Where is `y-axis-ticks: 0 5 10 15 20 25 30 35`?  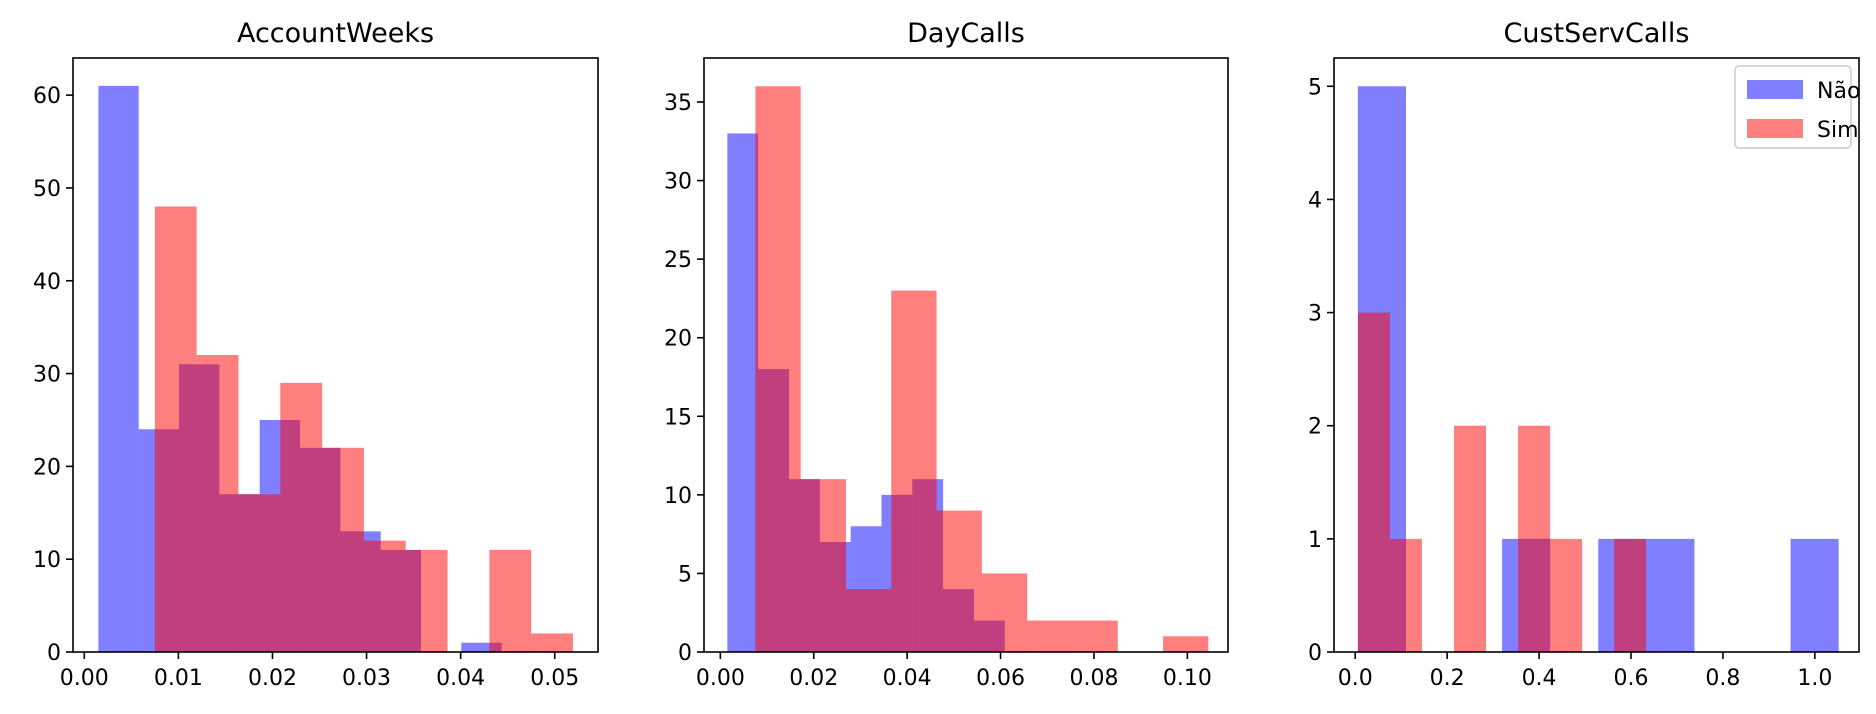 y-axis-ticks: 0 5 10 15 20 25 30 35 is located at coordinates (684, 378).